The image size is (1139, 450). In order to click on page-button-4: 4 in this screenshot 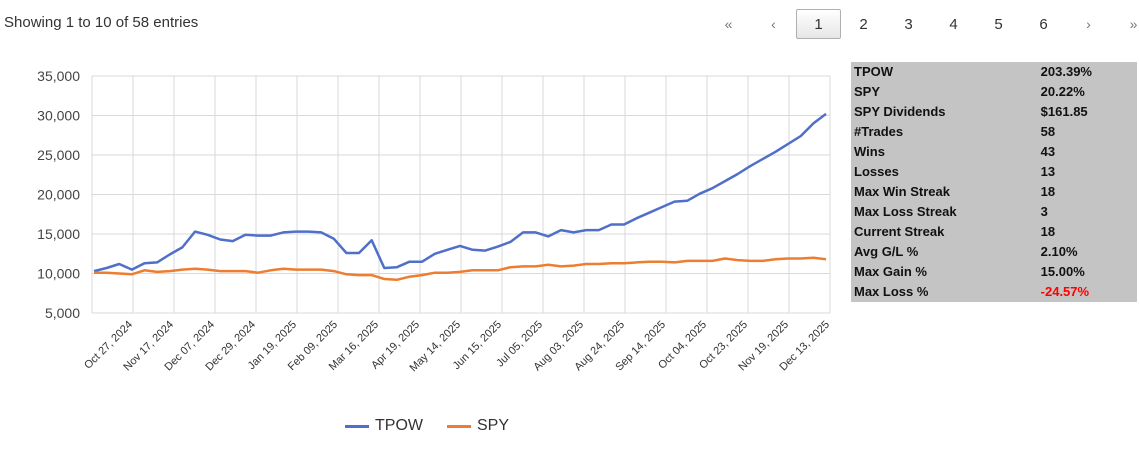, I will do `click(953, 24)`.